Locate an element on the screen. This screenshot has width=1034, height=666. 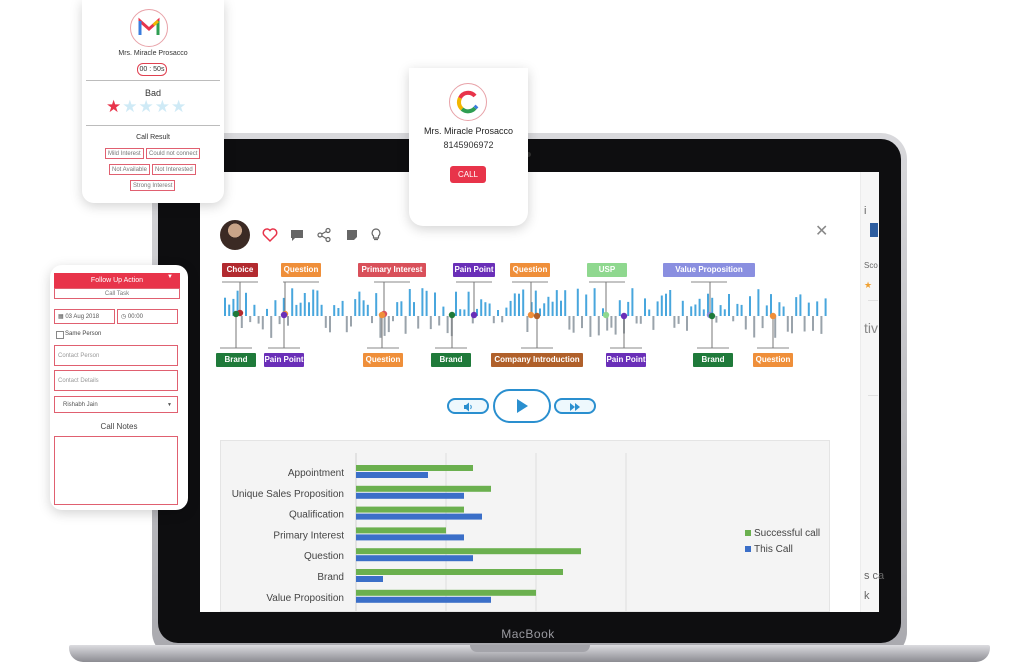
comment-icon is located at coordinates (297, 235).